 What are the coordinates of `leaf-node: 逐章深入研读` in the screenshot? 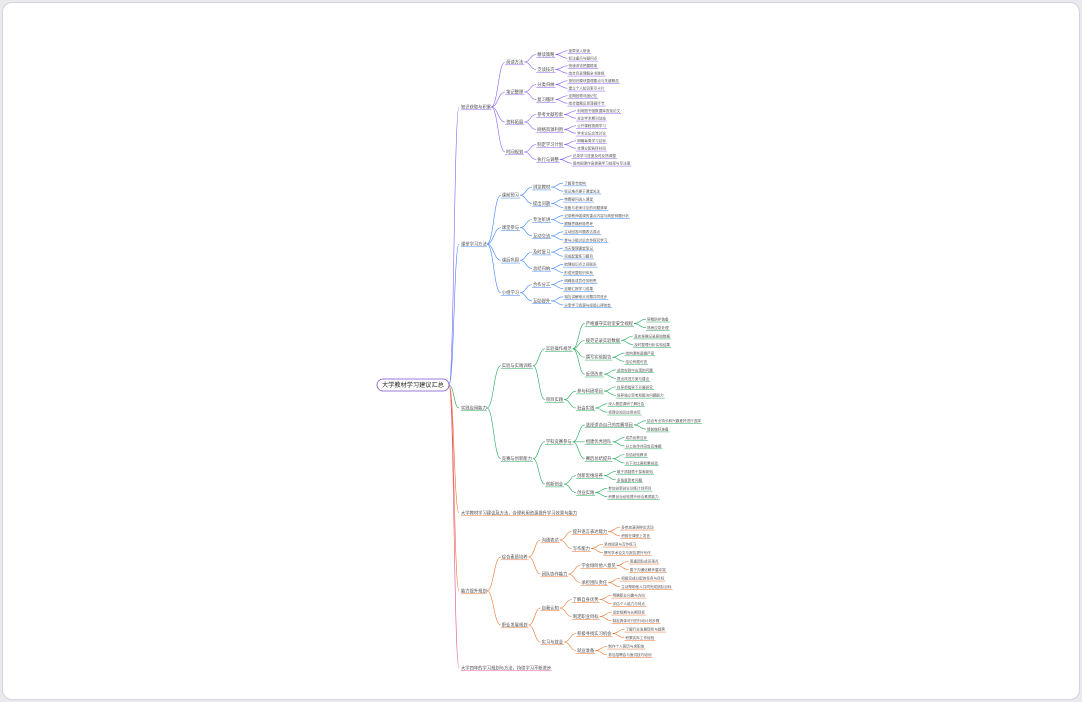 It's located at (580, 50).